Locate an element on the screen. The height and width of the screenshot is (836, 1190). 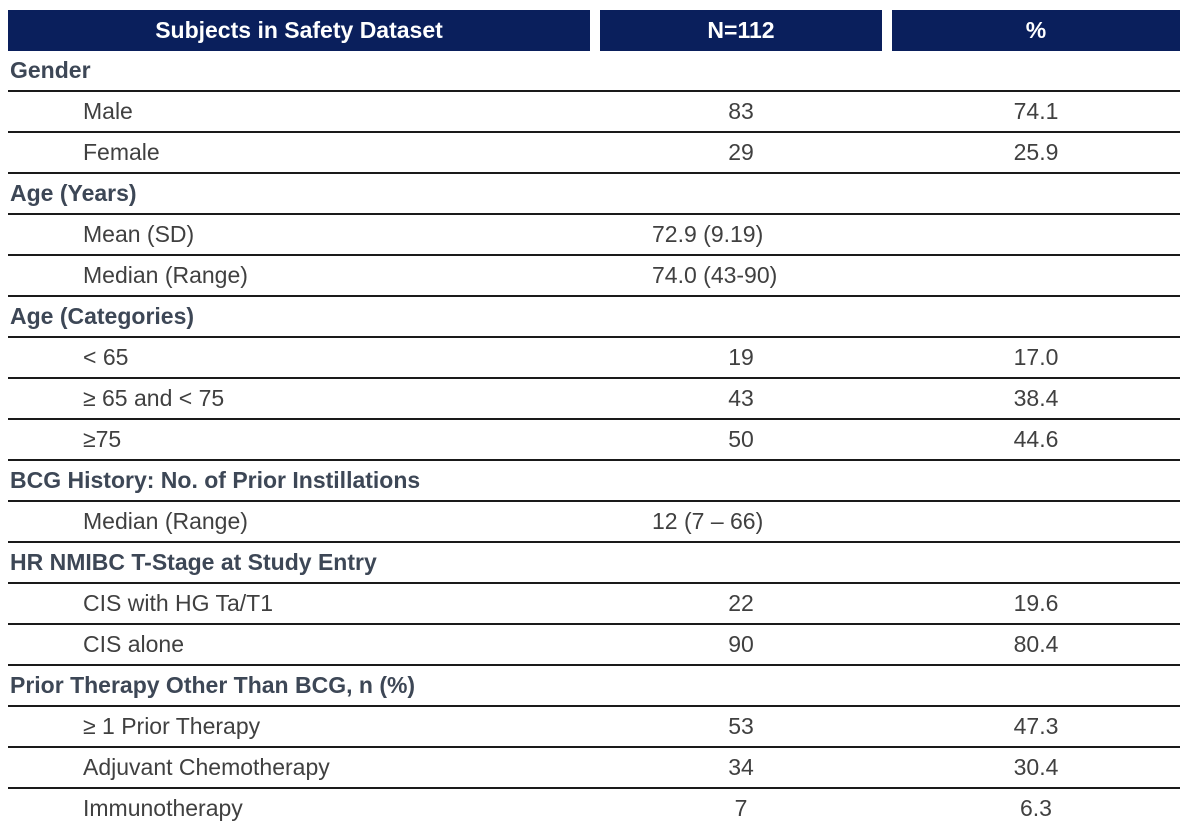
row-percent: 47.3 is located at coordinates (1036, 726).